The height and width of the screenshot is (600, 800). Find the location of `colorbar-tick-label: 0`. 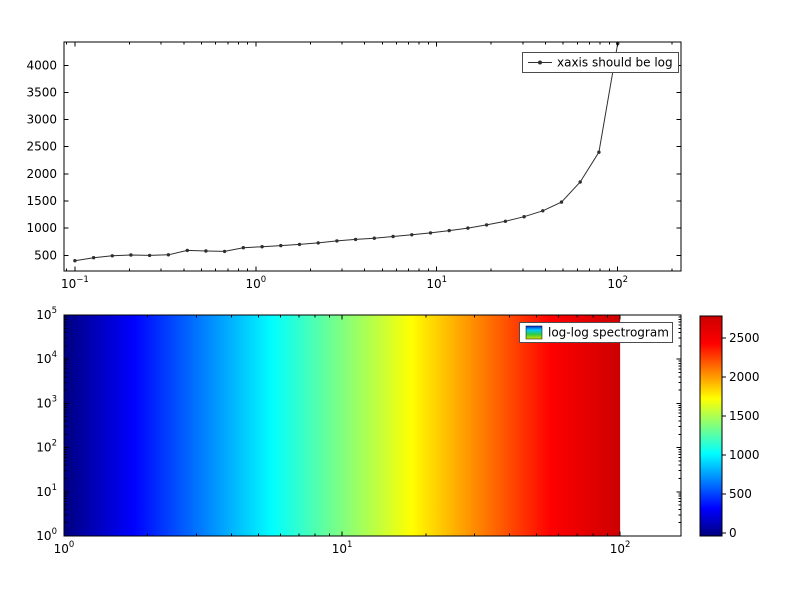

colorbar-tick-label: 0 is located at coordinates (733, 533).